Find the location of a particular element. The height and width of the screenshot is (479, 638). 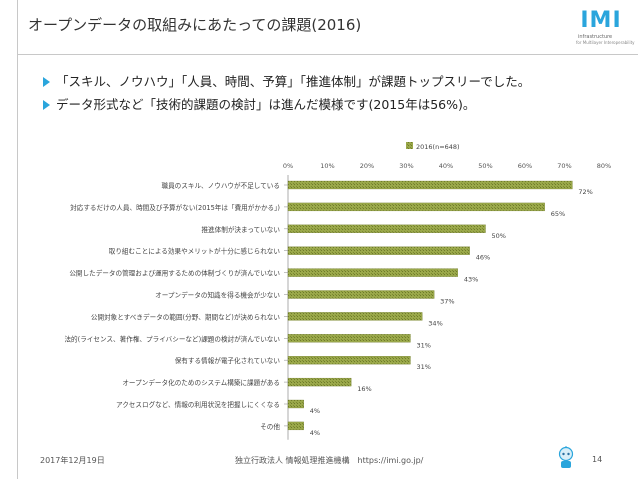

x-tick-label: 0% is located at coordinates (288, 166).